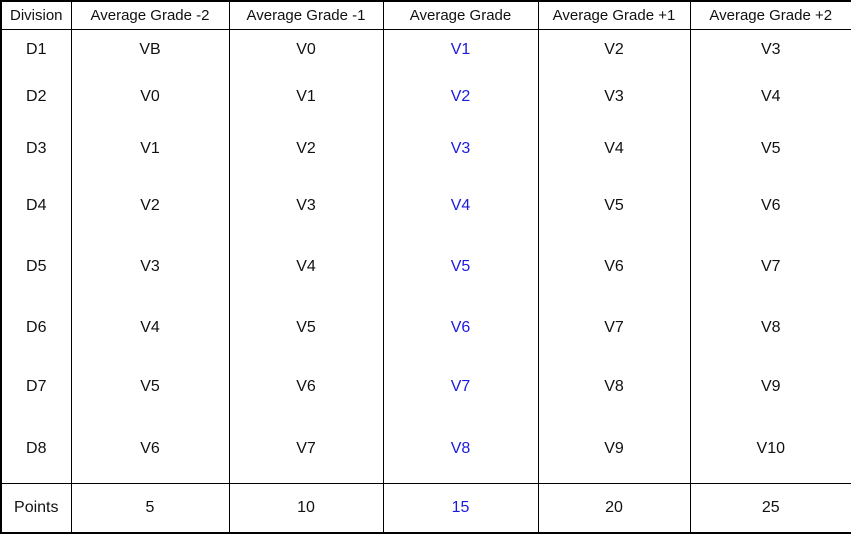  Describe the element at coordinates (460, 328) in the screenshot. I see `average-grade-cell: V6` at that location.